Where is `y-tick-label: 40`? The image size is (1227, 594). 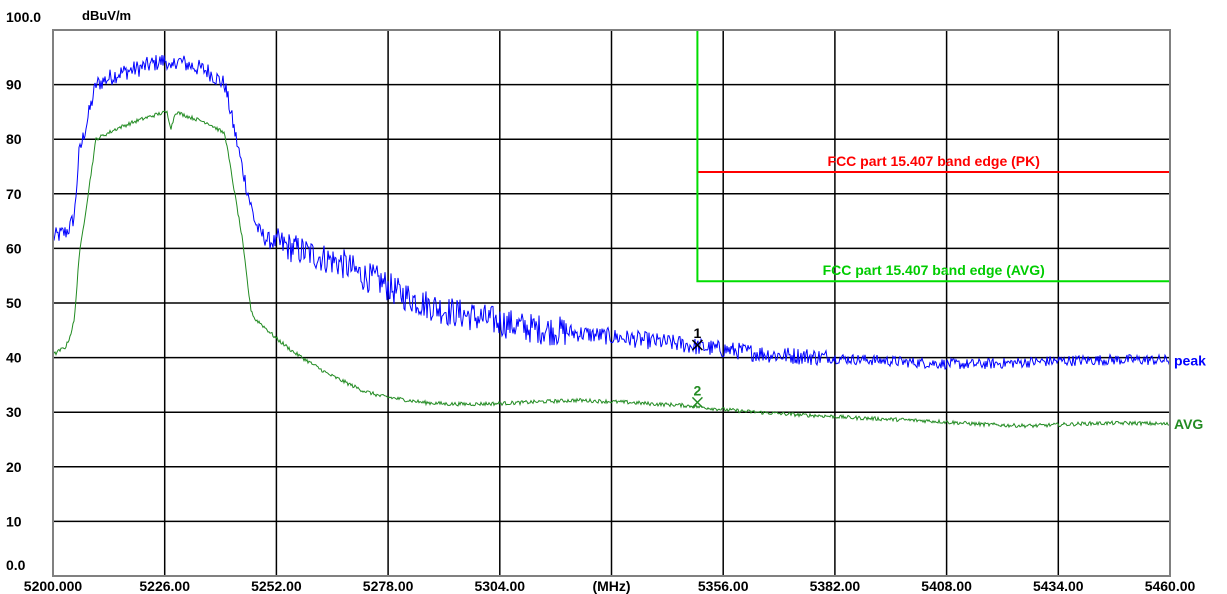 y-tick-label: 40 is located at coordinates (14, 358).